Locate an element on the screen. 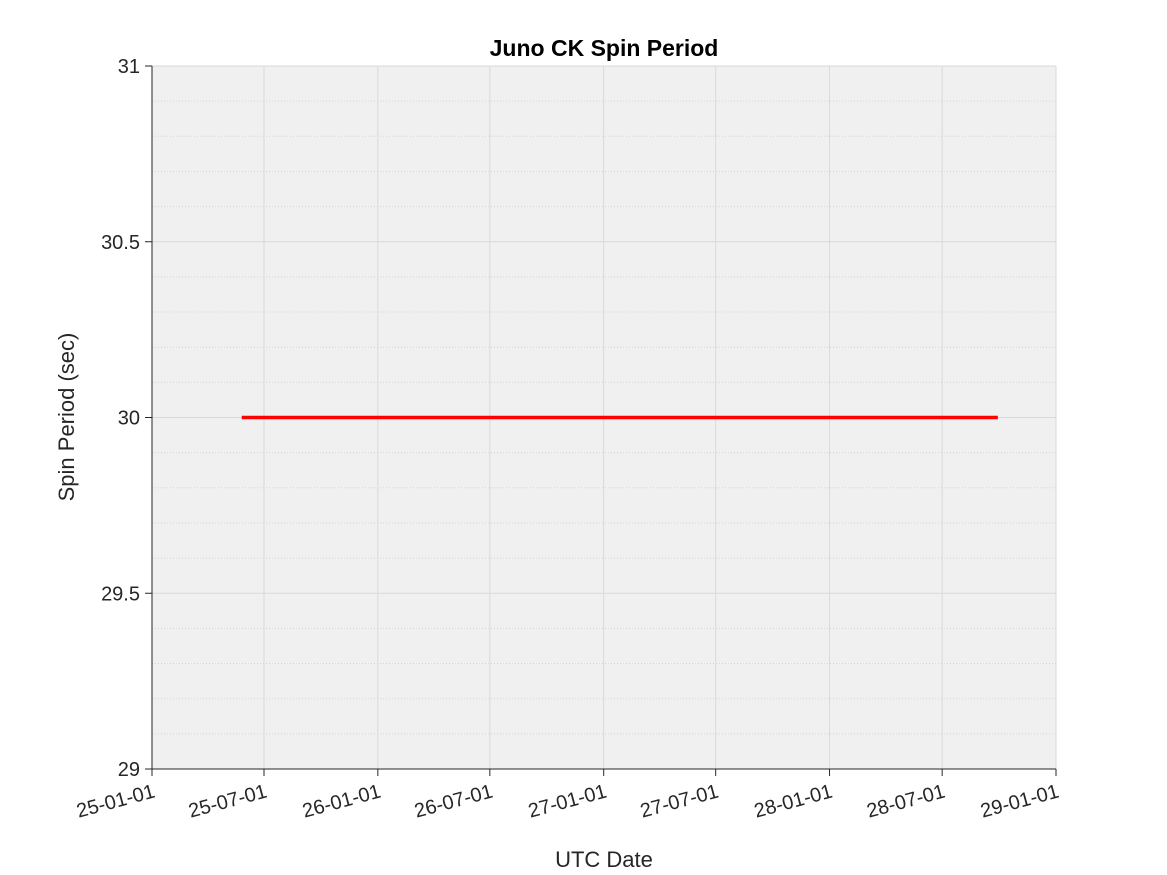 This screenshot has height=875, width=1167. x-tick-label: 25-01-01 is located at coordinates (115, 802).